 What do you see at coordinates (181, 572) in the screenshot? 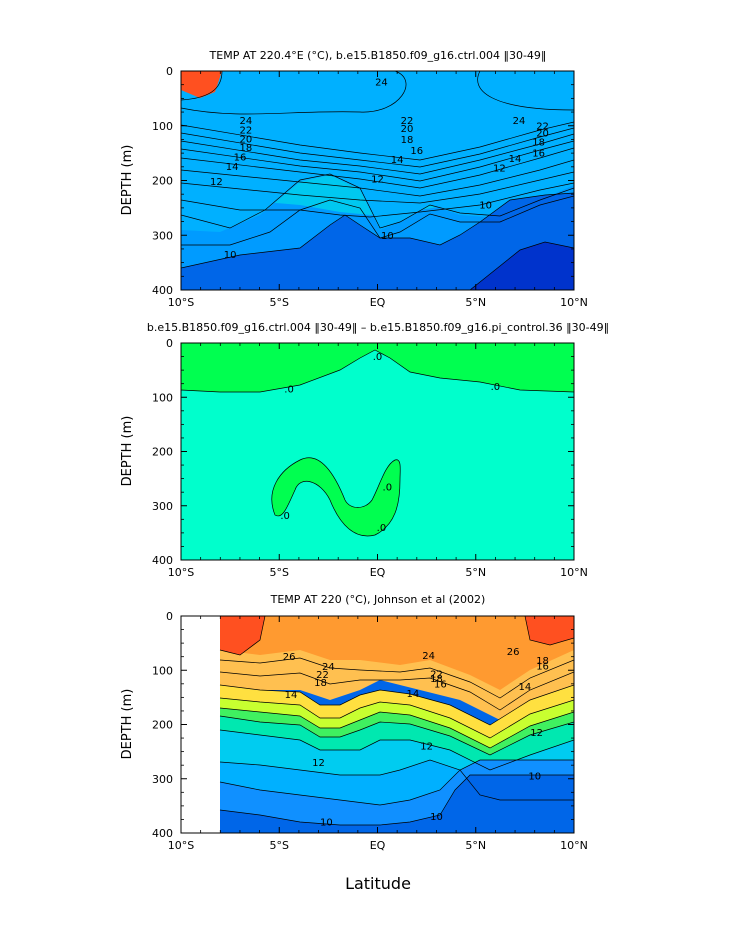
I see `panel2-x-tick-label: 10°S` at bounding box center [181, 572].